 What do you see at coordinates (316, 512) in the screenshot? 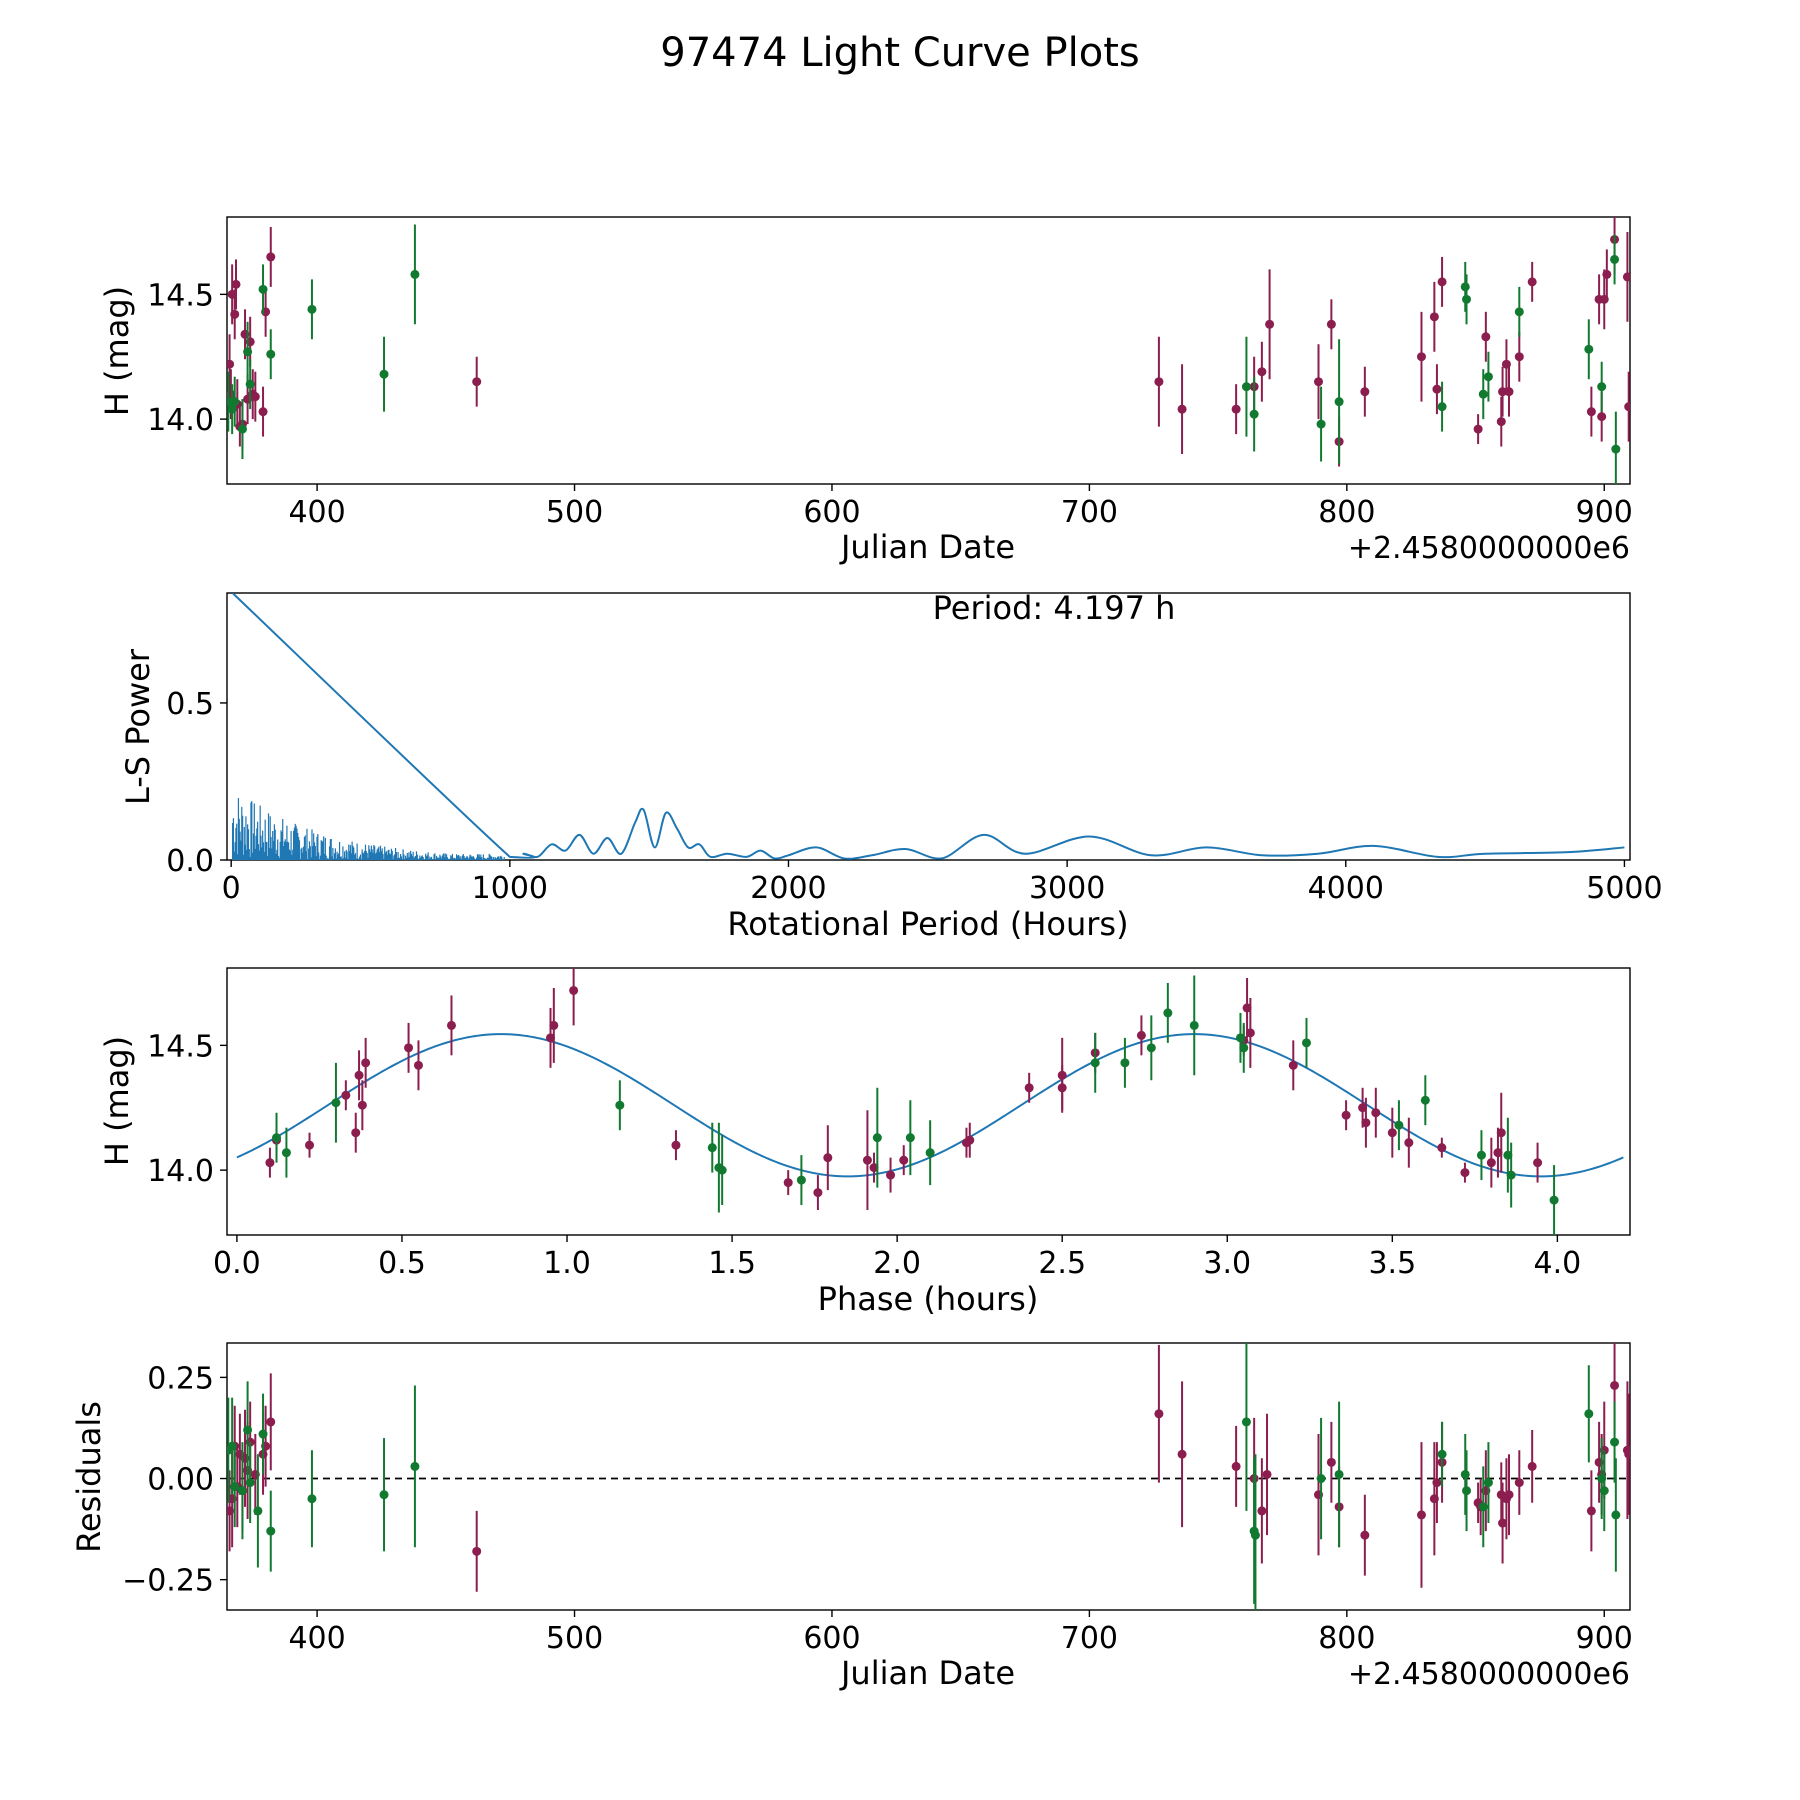
I see `x-tick-label: 400` at bounding box center [316, 512].